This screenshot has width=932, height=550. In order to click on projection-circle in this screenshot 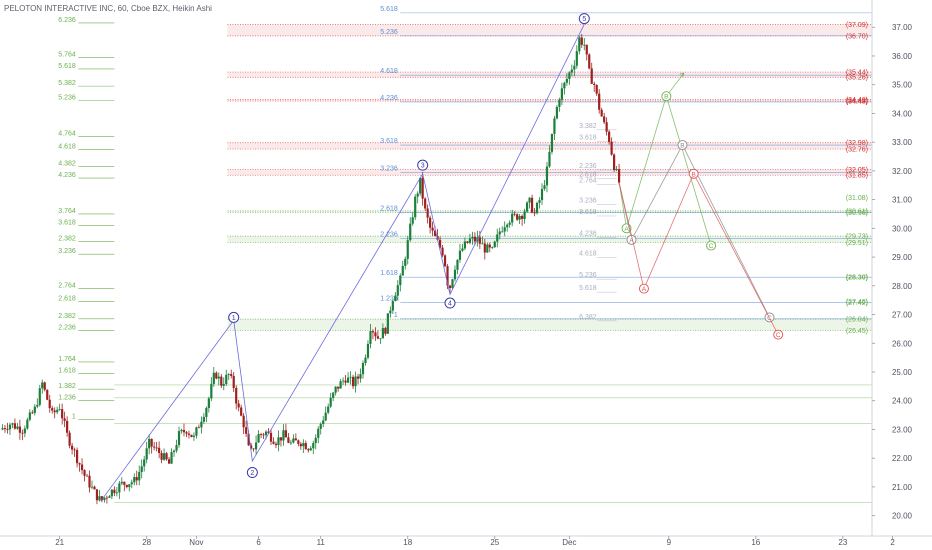, I will do `click(778, 334)`.